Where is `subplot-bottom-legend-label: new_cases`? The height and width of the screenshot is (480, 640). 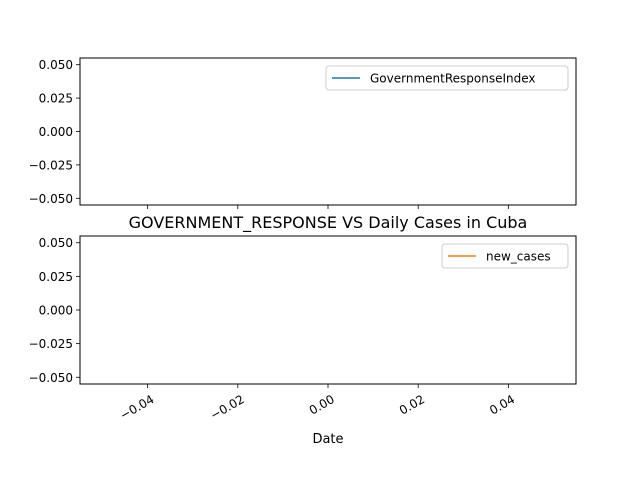 subplot-bottom-legend-label: new_cases is located at coordinates (518, 257).